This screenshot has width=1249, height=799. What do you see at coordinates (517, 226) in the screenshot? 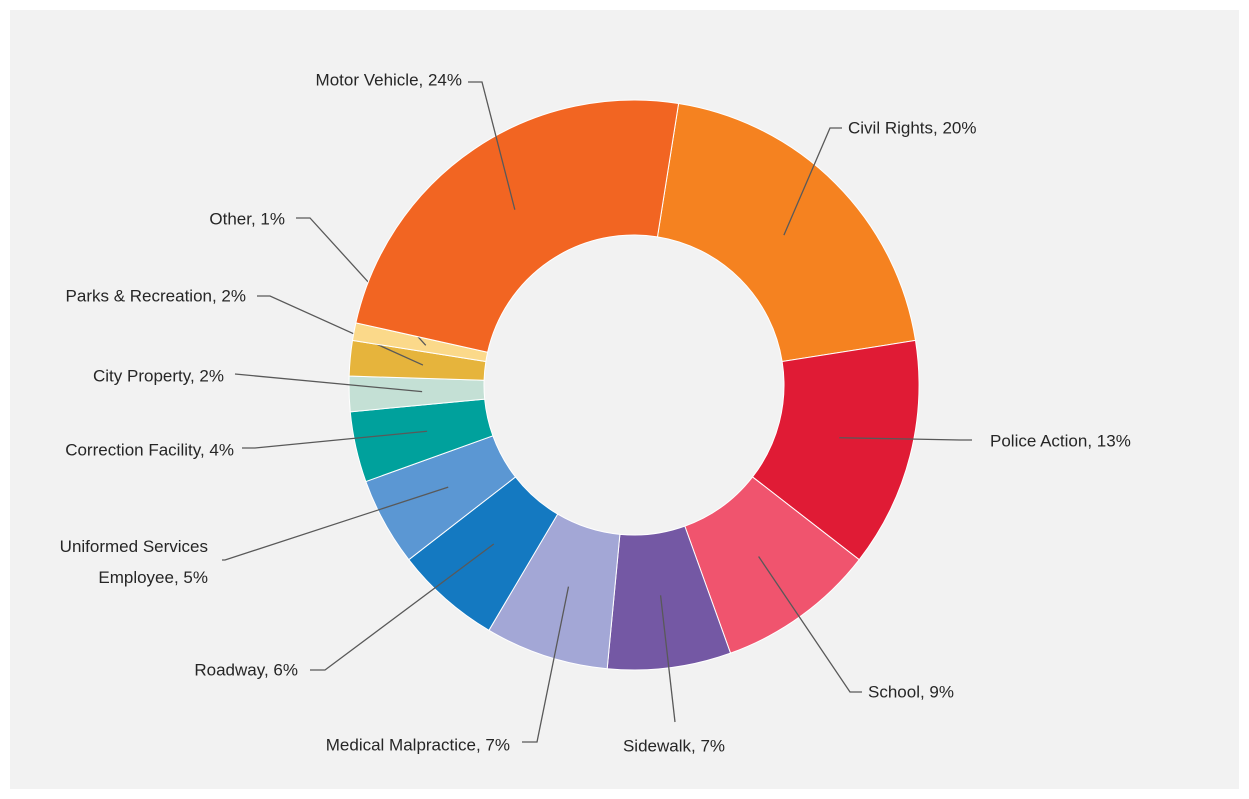
I see `donut-slice: Motor Vehicle` at bounding box center [517, 226].